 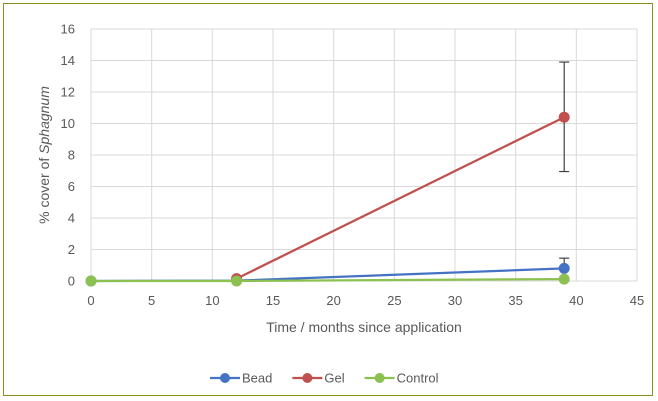 What do you see at coordinates (44, 120) in the screenshot?
I see `y-axis-title-italic: Sphagnum` at bounding box center [44, 120].